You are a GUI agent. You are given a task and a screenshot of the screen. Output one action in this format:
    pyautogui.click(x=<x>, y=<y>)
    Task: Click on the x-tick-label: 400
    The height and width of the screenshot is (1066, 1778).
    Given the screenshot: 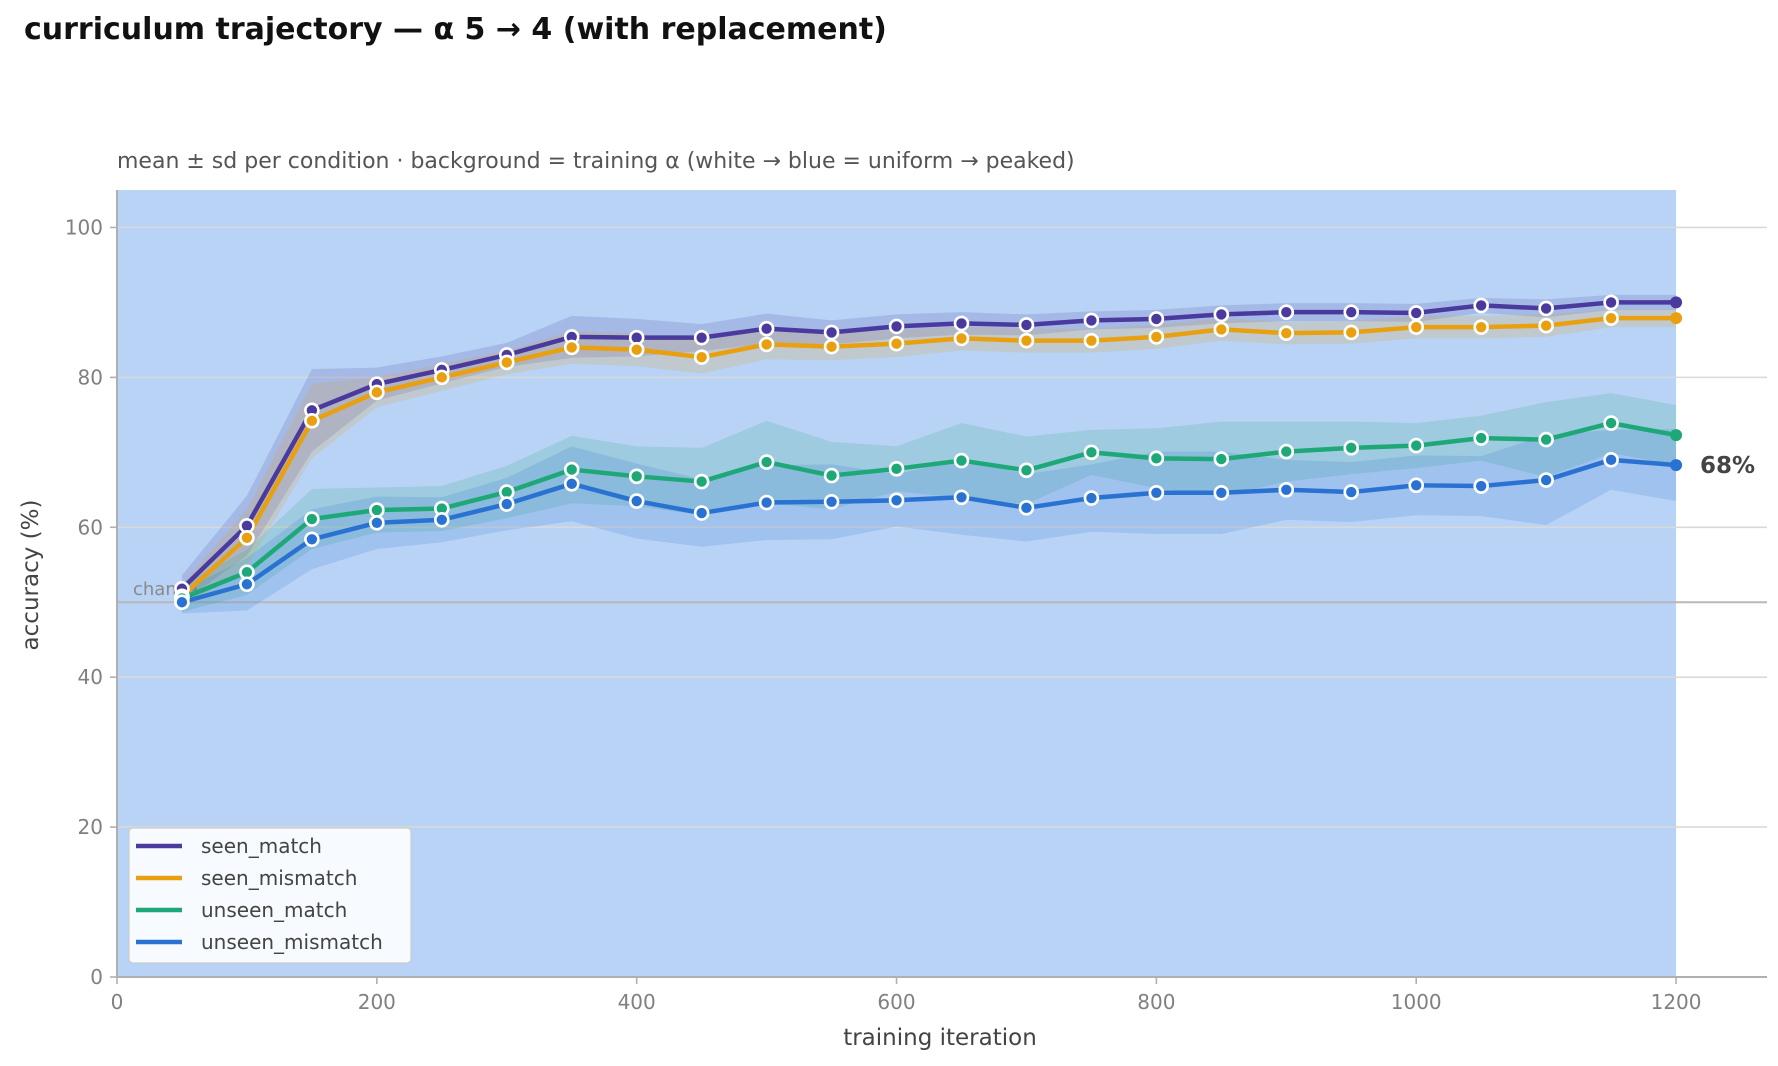 What is the action you would take?
    pyautogui.click(x=637, y=1002)
    